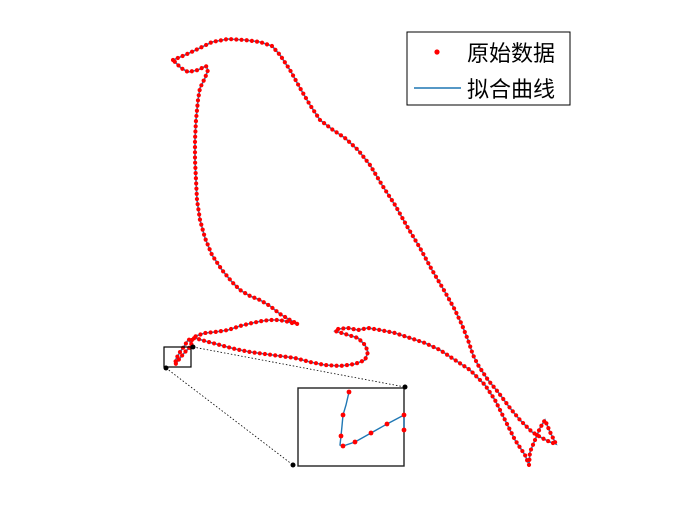 This screenshot has width=700, height=525. I want to click on inset-raw-data-points, so click(372, 419).